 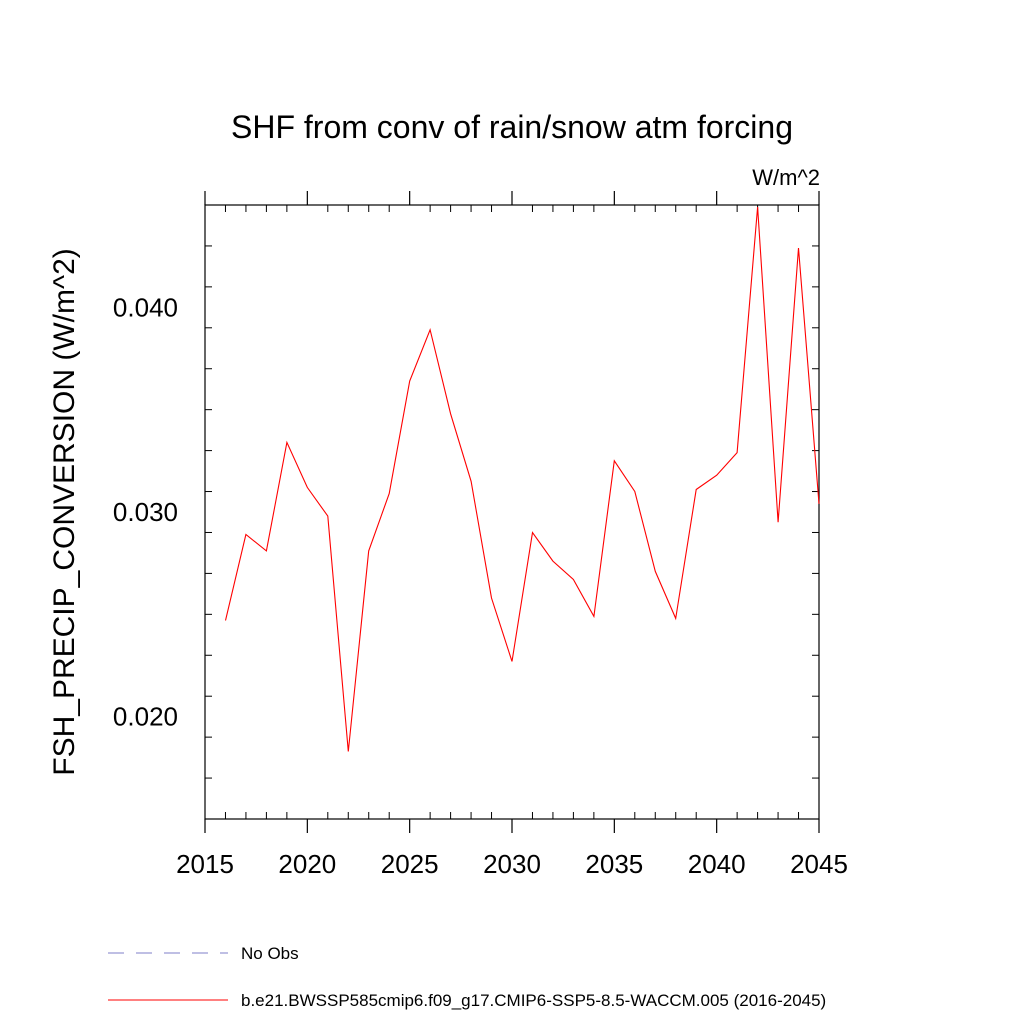 I want to click on y-axis-label: FSH_PRECIP_CONVERSION (W/m^2), so click(x=64, y=511).